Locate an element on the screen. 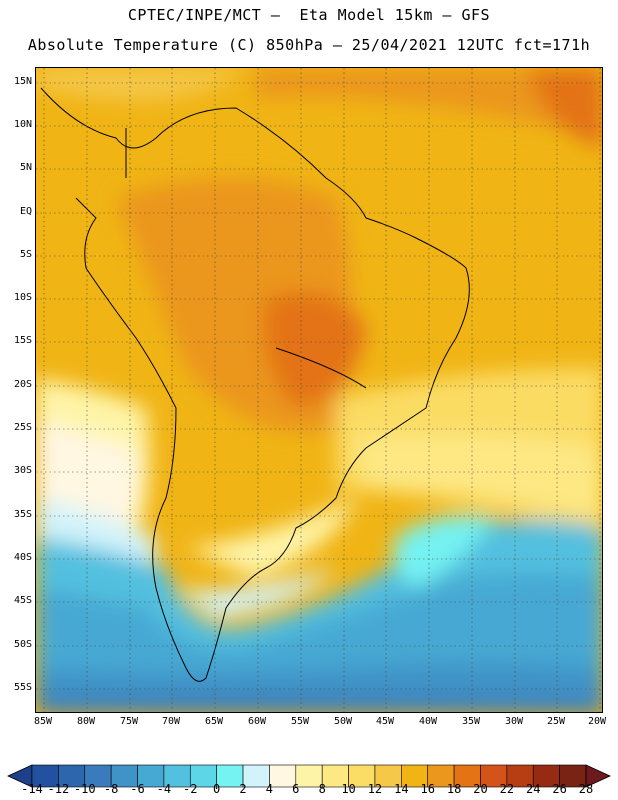  colorbar-label: 12 is located at coordinates (375, 789).